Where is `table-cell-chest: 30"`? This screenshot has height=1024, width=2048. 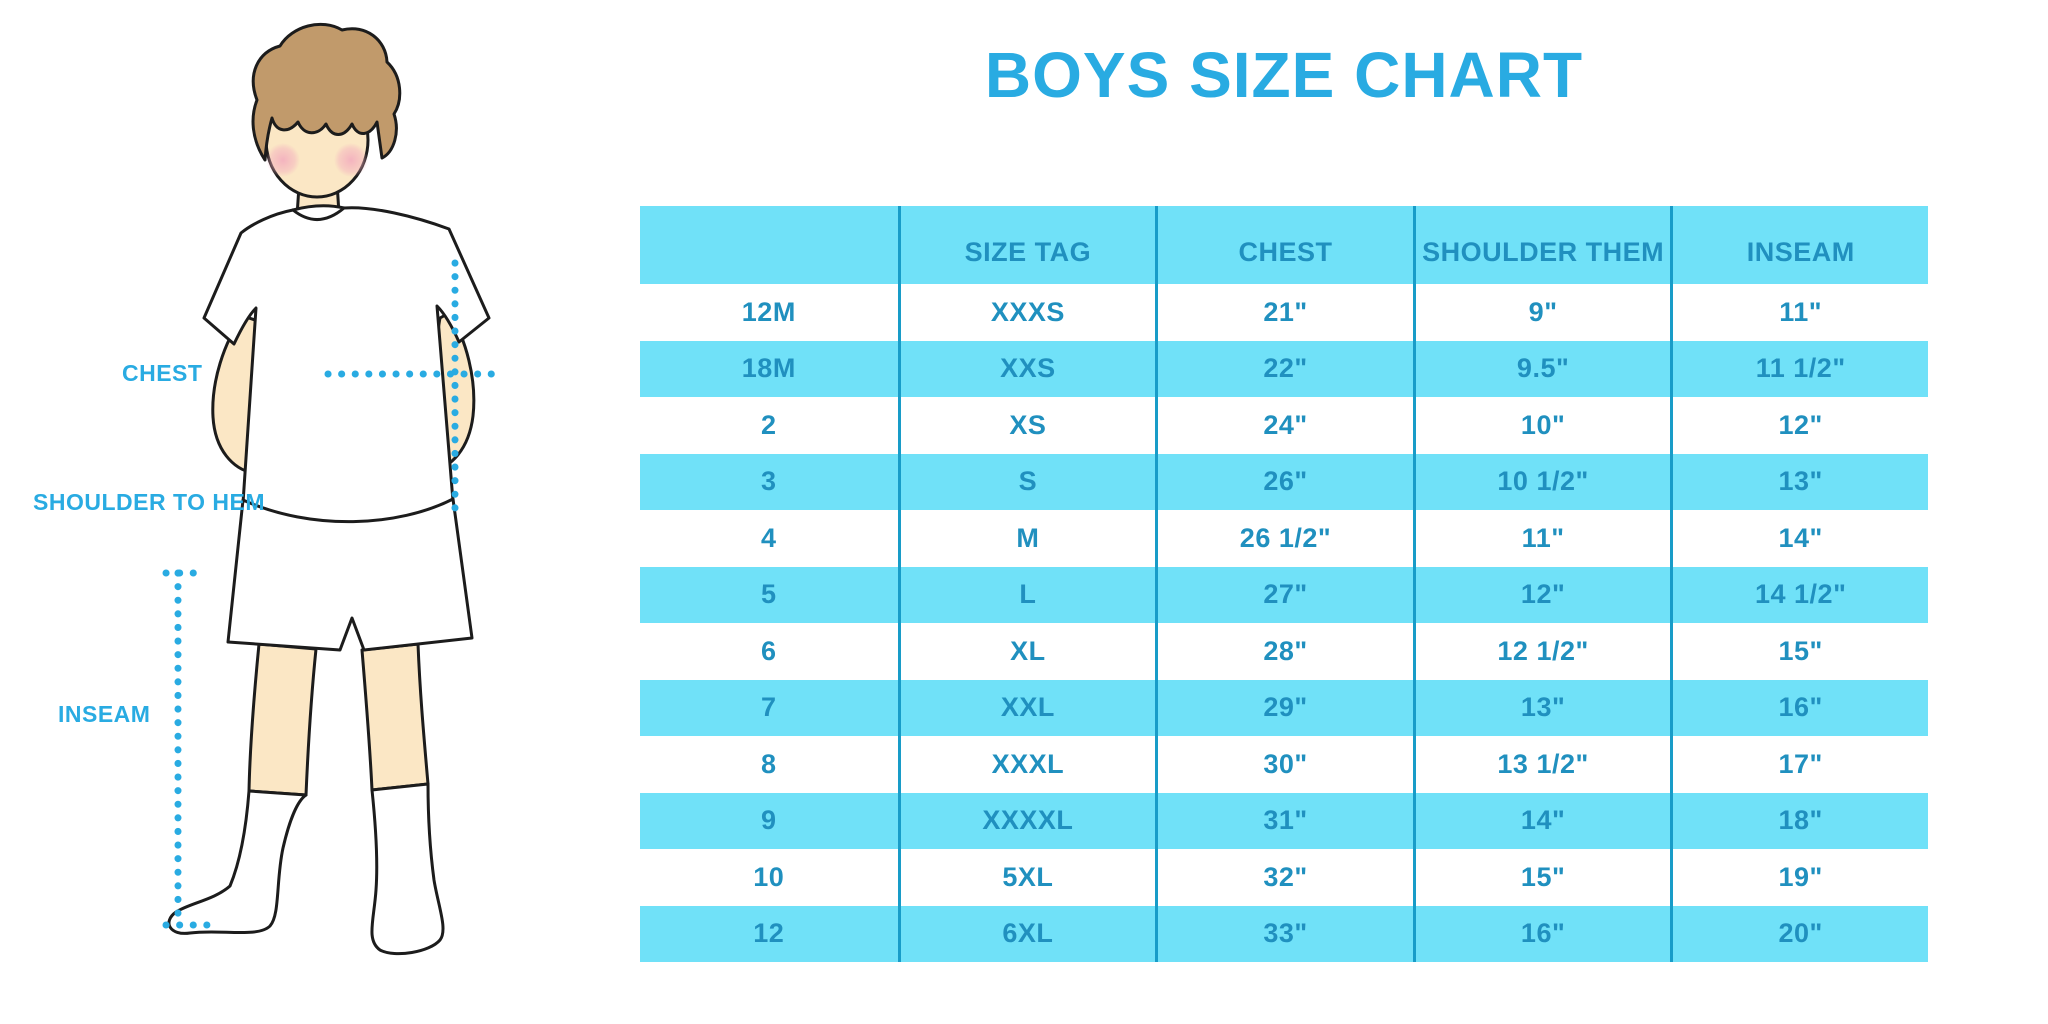
table-cell-chest: 30" is located at coordinates (1284, 764).